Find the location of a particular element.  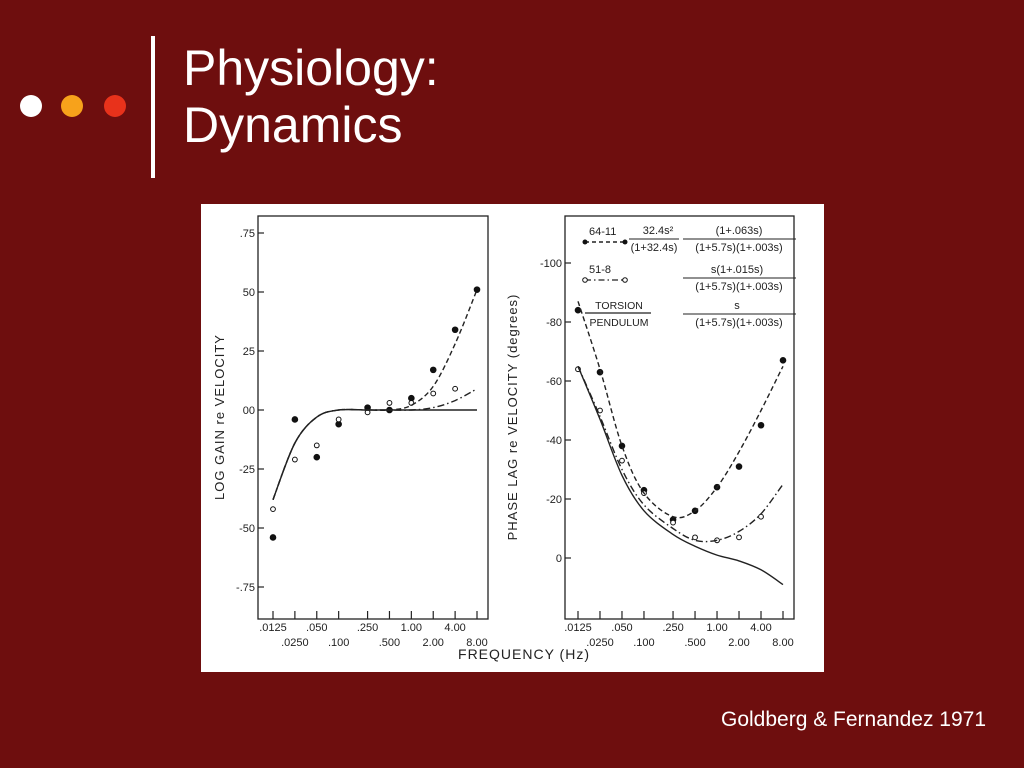

gain-y-tick-label: -.75 is located at coordinates (245, 588).